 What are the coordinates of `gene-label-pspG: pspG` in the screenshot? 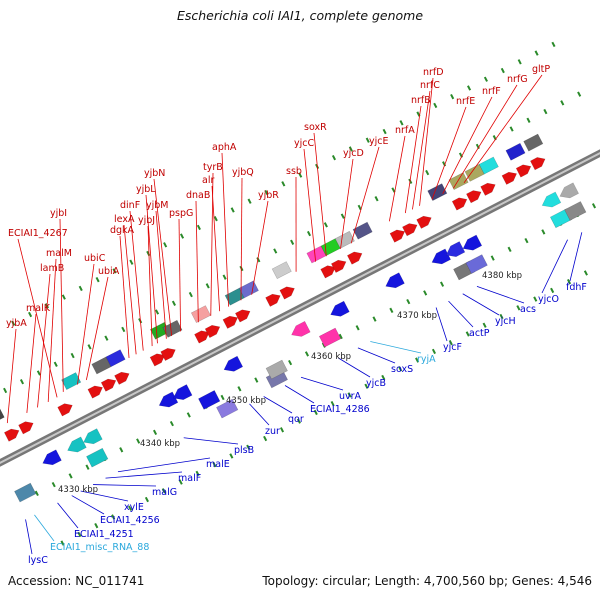 It's located at (181, 213).